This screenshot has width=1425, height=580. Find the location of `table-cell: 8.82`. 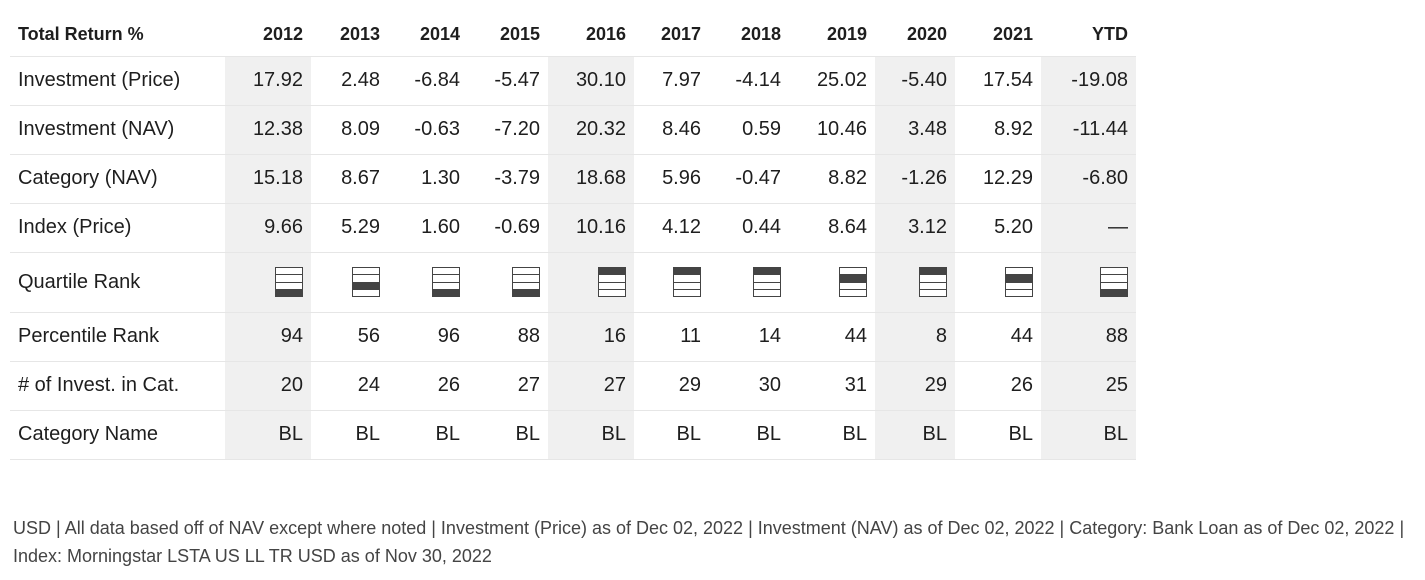

table-cell: 8.82 is located at coordinates (832, 179).